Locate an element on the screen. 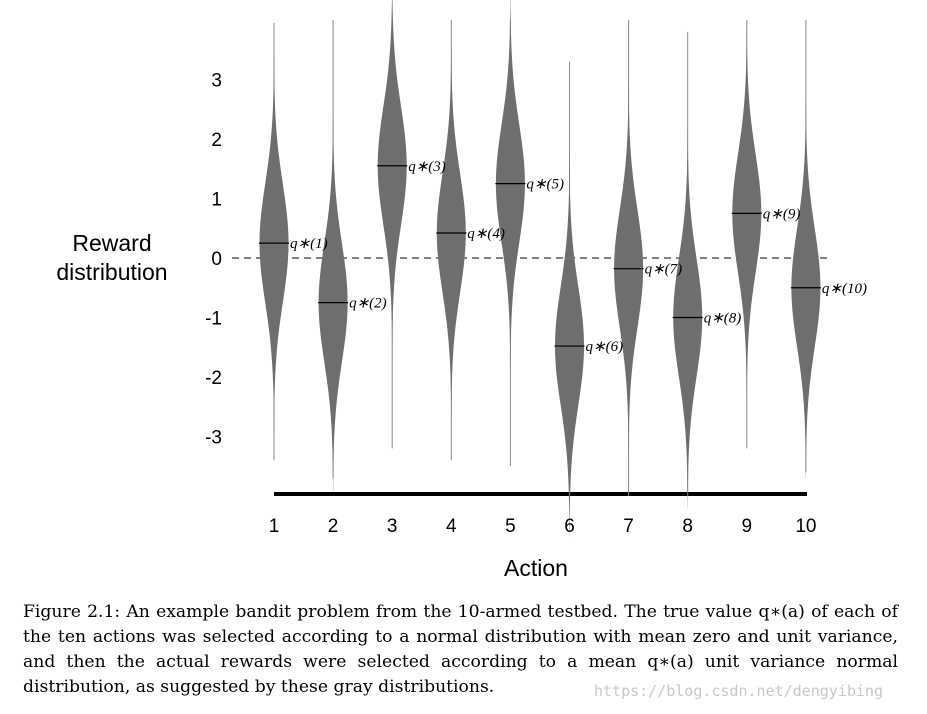 The height and width of the screenshot is (714, 927). x-tick-label: 7 is located at coordinates (628, 526).